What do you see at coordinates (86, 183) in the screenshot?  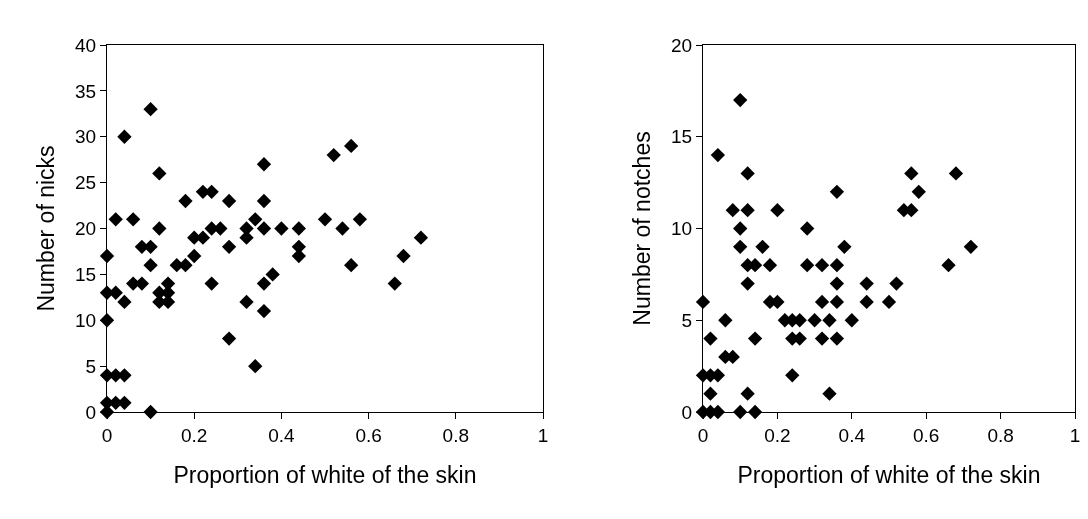 I see `y-tick-label: 25` at bounding box center [86, 183].